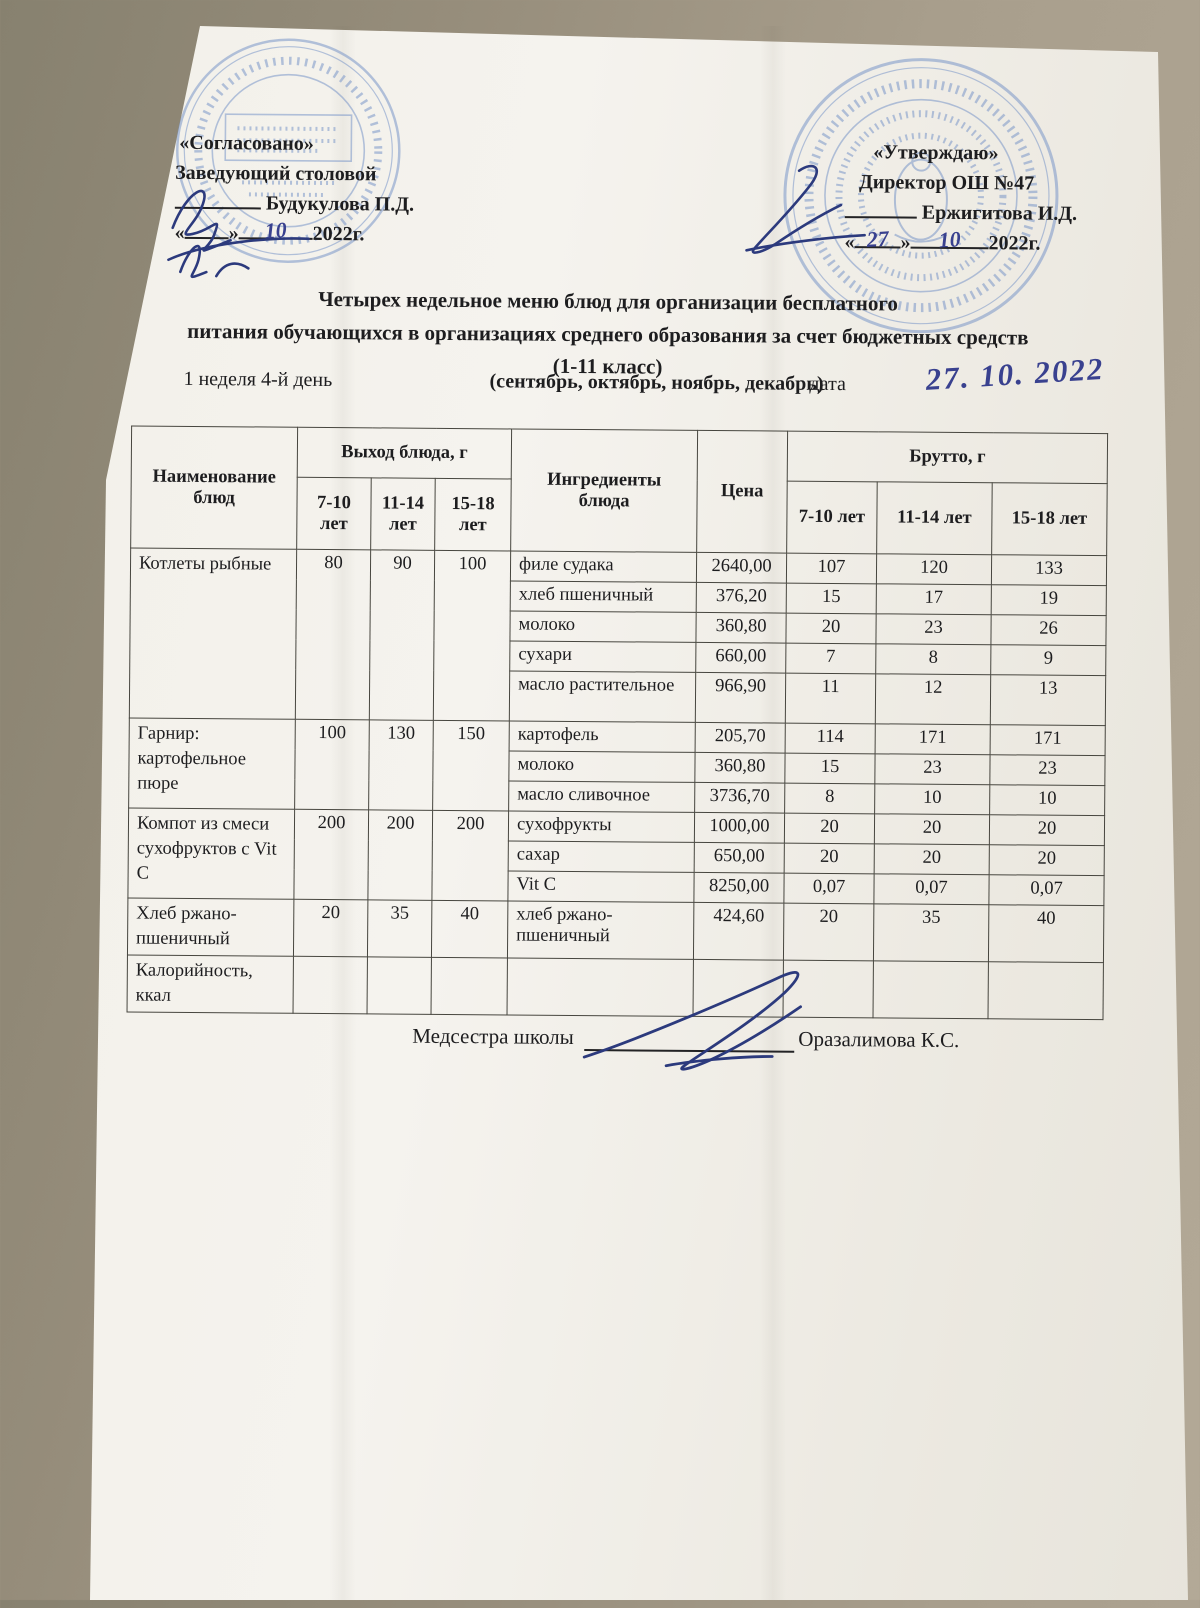  What do you see at coordinates (741, 568) in the screenshot?
I see `price-cell: 2640,00` at bounding box center [741, 568].